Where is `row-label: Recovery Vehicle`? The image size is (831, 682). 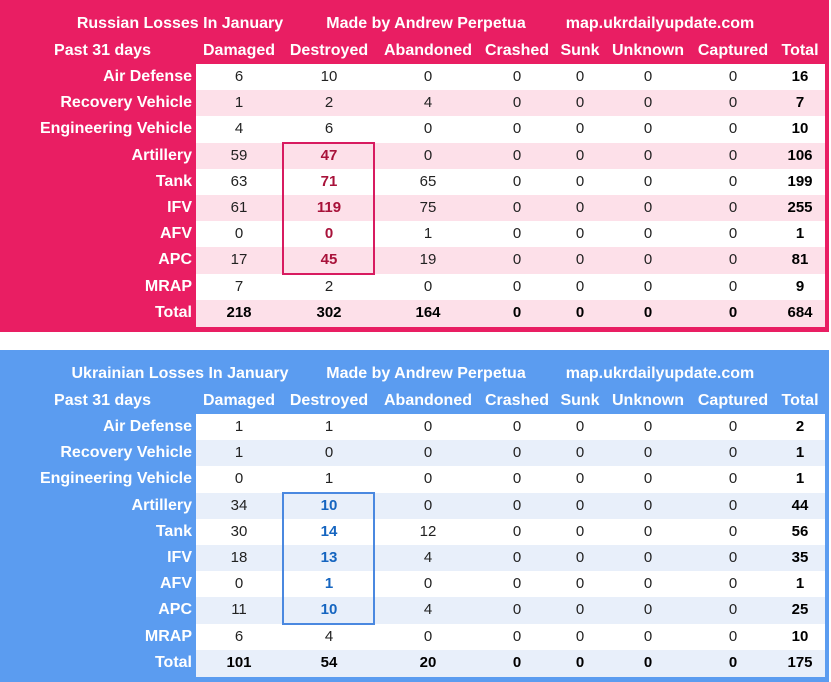
row-label: Recovery Vehicle is located at coordinates (126, 103).